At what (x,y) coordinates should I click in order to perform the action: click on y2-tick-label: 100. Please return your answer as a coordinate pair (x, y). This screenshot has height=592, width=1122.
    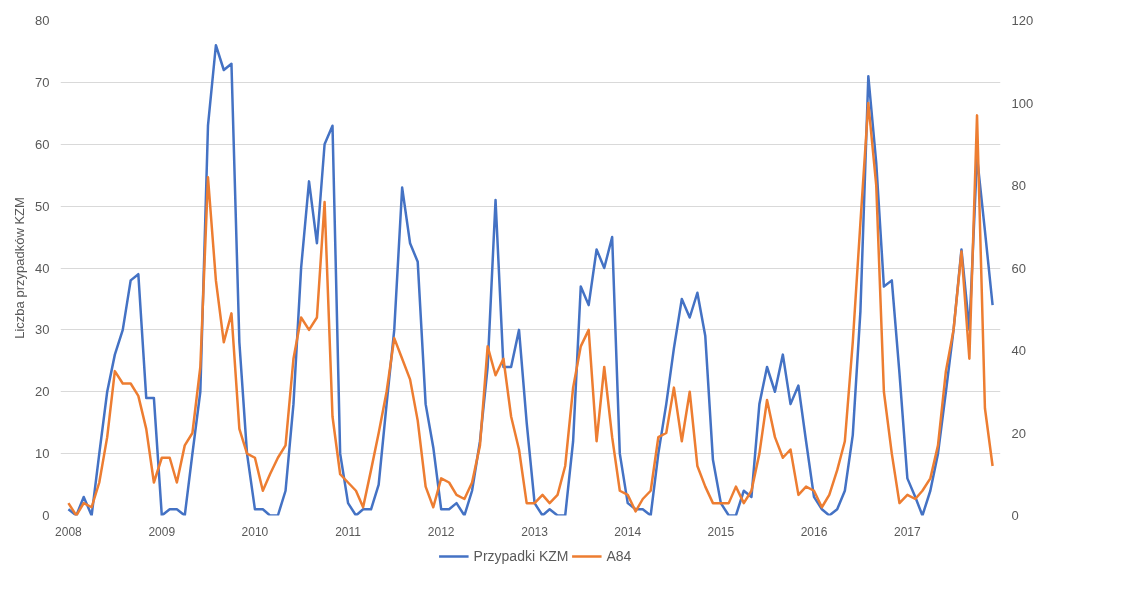
    Looking at the image, I should click on (1022, 103).